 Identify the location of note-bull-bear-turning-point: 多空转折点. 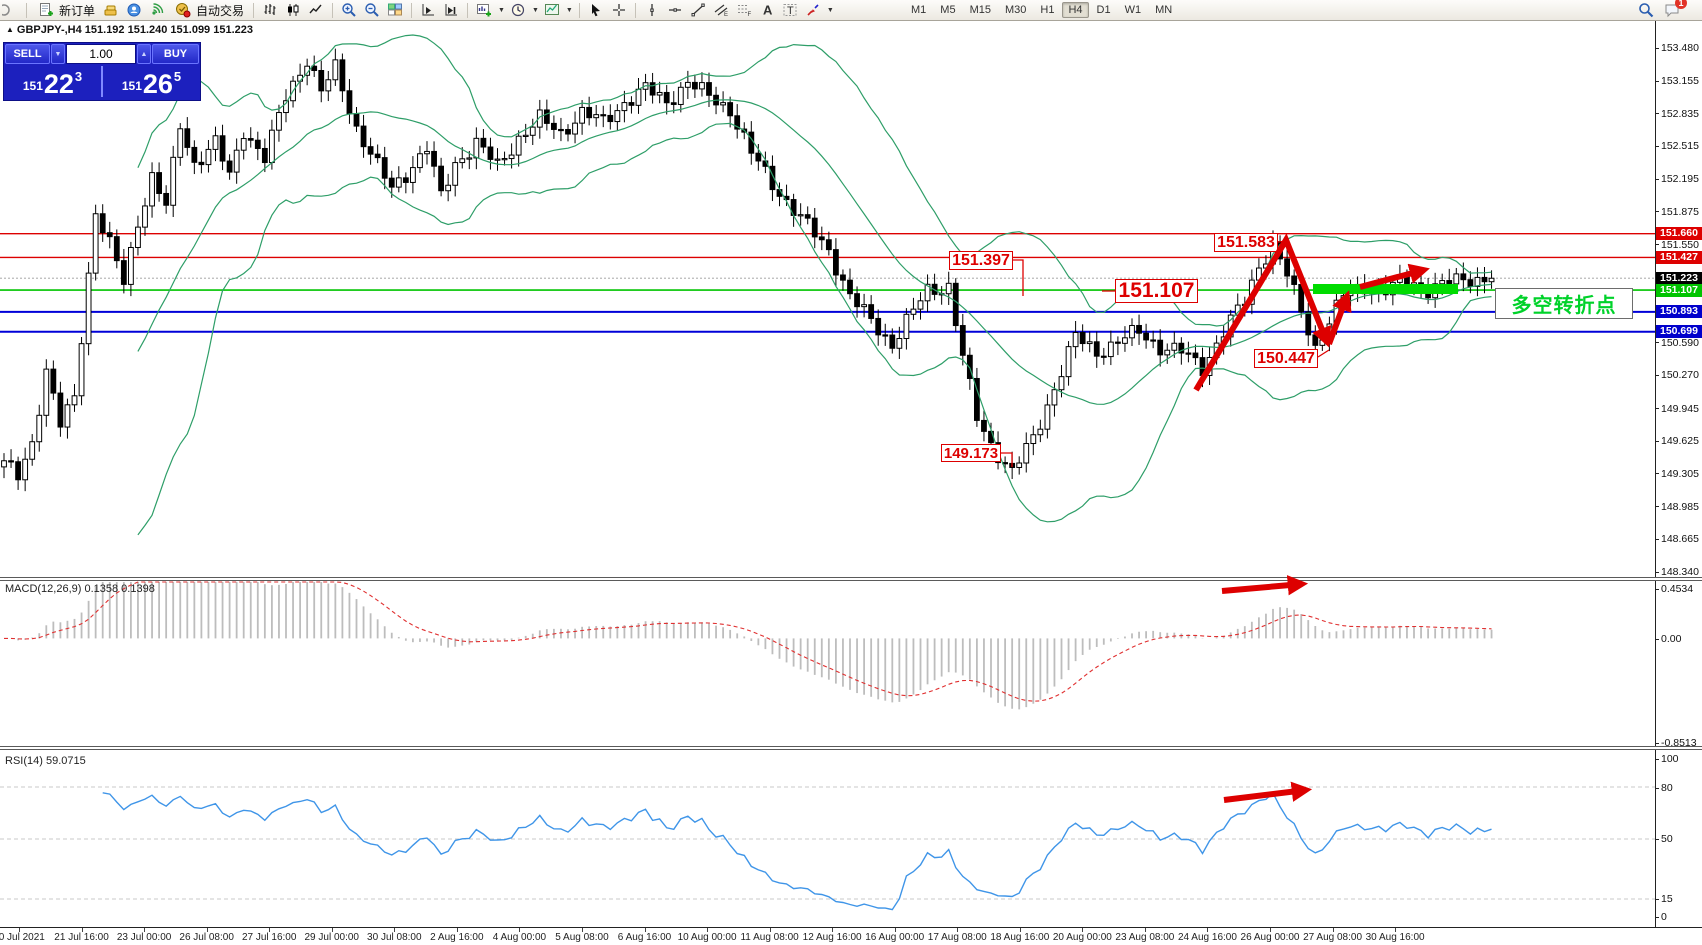
(1564, 303).